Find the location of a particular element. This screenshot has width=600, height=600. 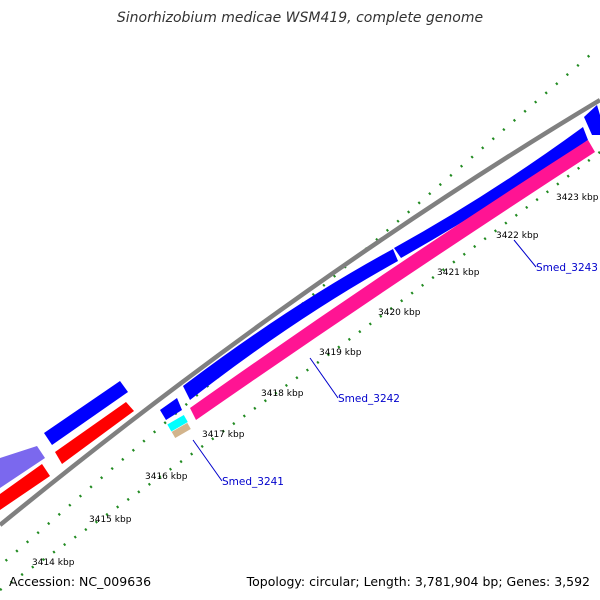

tick-label: 3417 kbp is located at coordinates (223, 435).